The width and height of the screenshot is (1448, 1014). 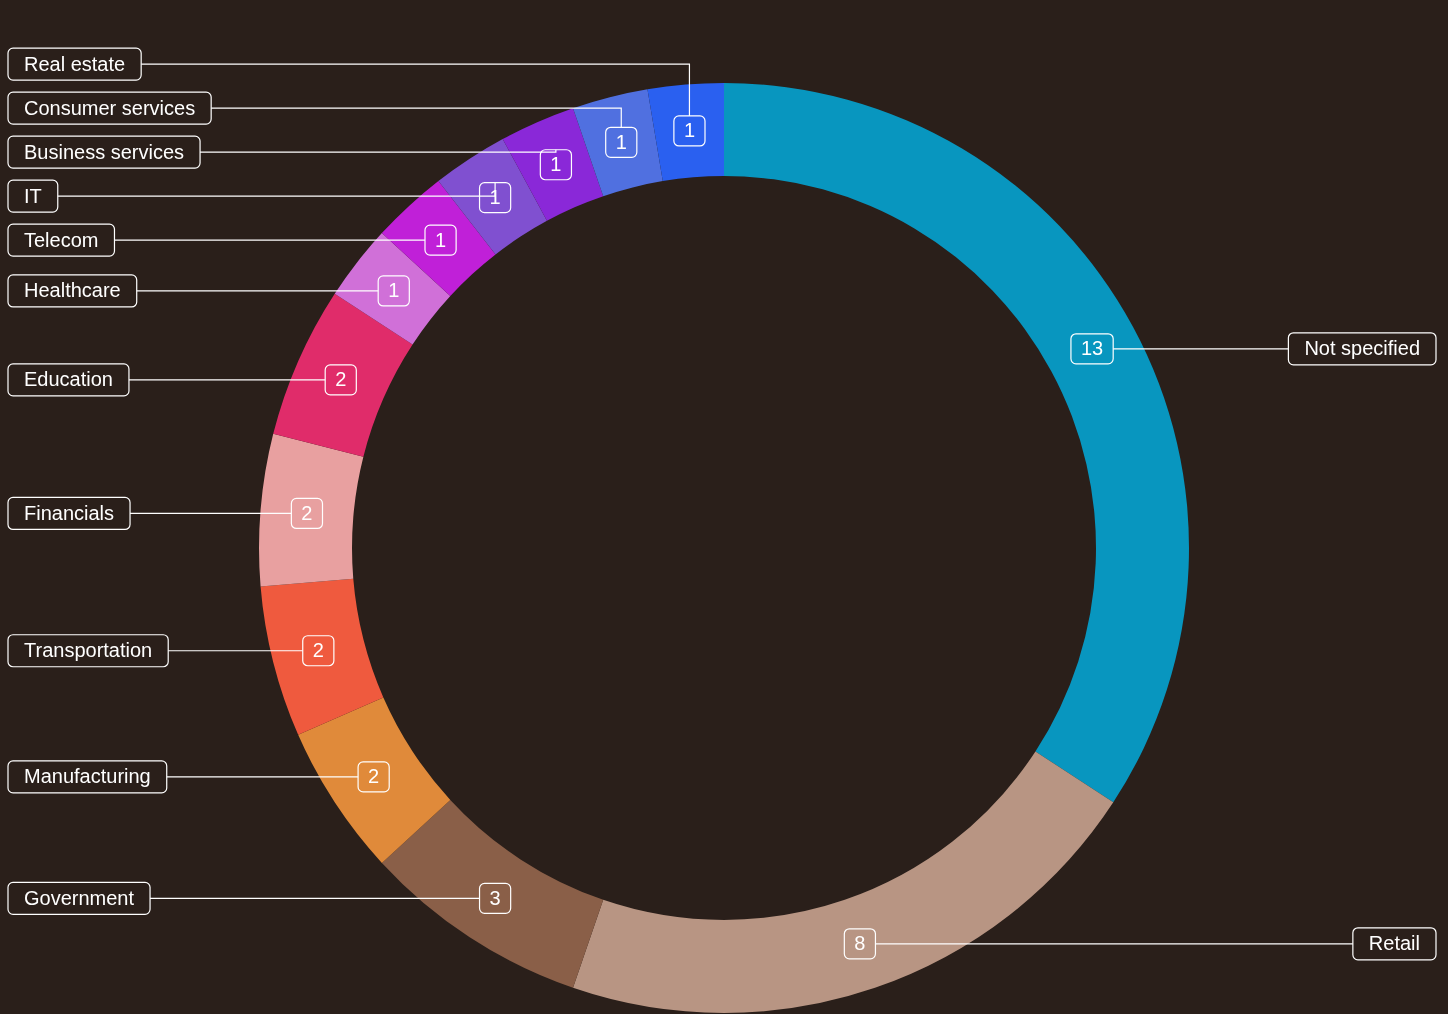 What do you see at coordinates (68, 379) in the screenshot?
I see `slice-label: Education` at bounding box center [68, 379].